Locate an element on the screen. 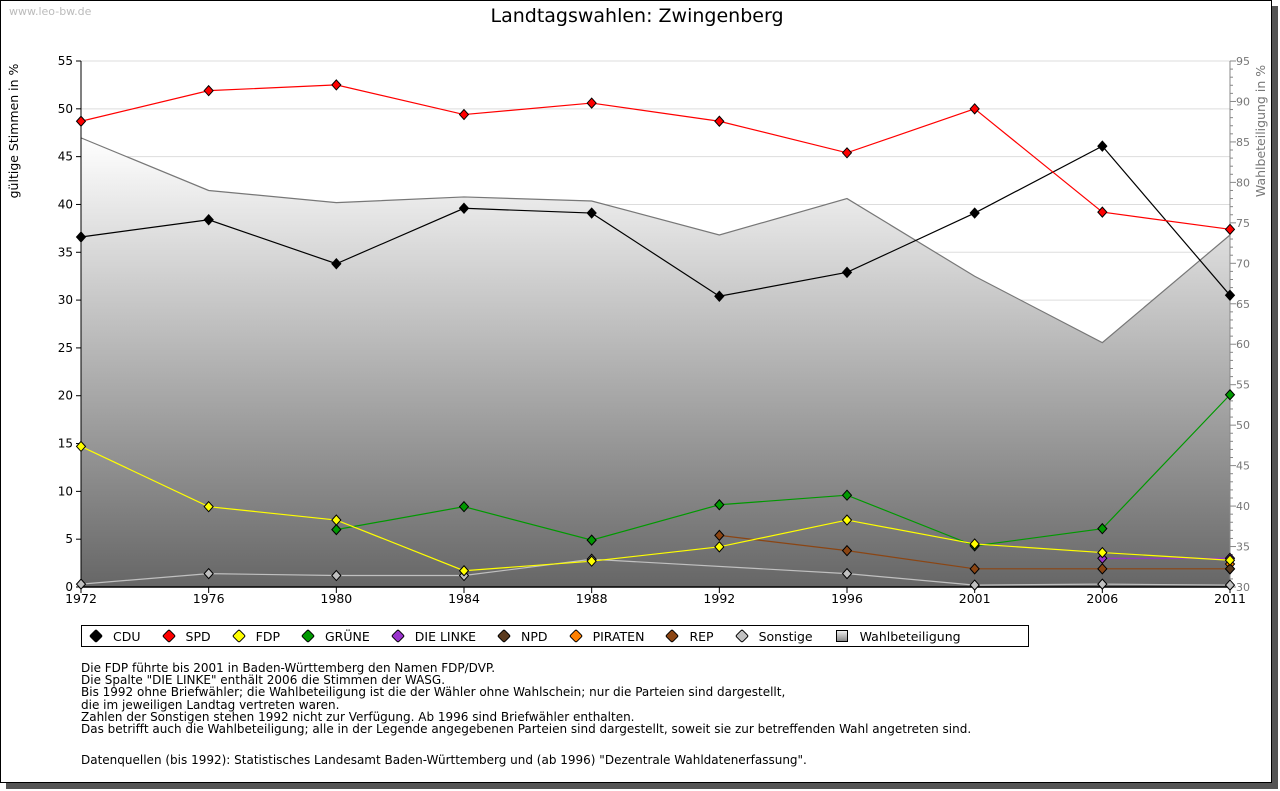 The image size is (1280, 791). x-tick-label: 1988 is located at coordinates (592, 598).